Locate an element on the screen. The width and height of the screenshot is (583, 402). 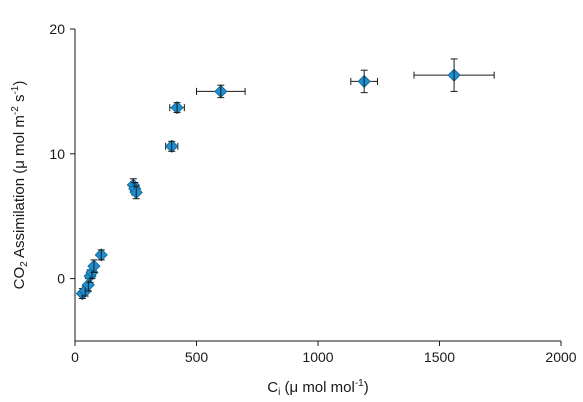
x-tick-label: 0 is located at coordinates (75, 357).